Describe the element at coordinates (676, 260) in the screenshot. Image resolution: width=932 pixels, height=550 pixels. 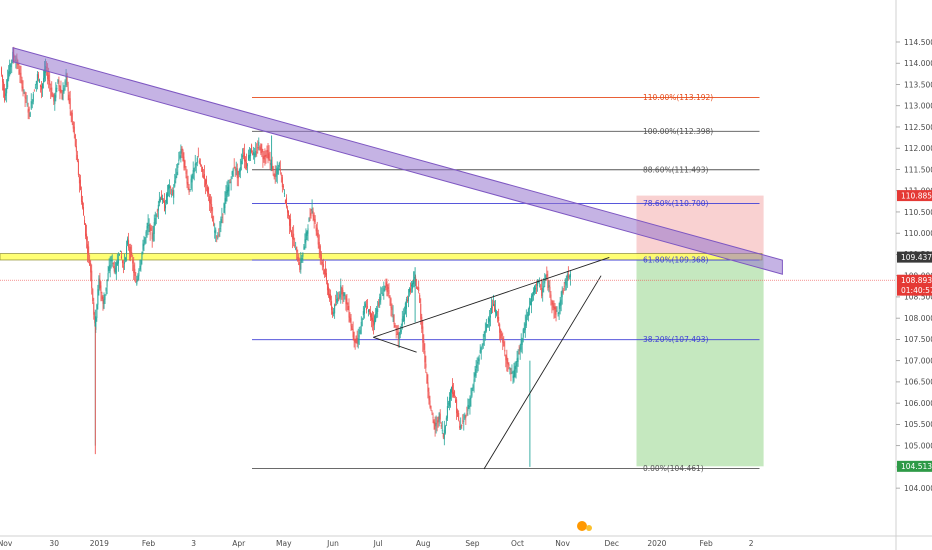
I see `fib-level-label: 61.80%(109.368)` at that location.